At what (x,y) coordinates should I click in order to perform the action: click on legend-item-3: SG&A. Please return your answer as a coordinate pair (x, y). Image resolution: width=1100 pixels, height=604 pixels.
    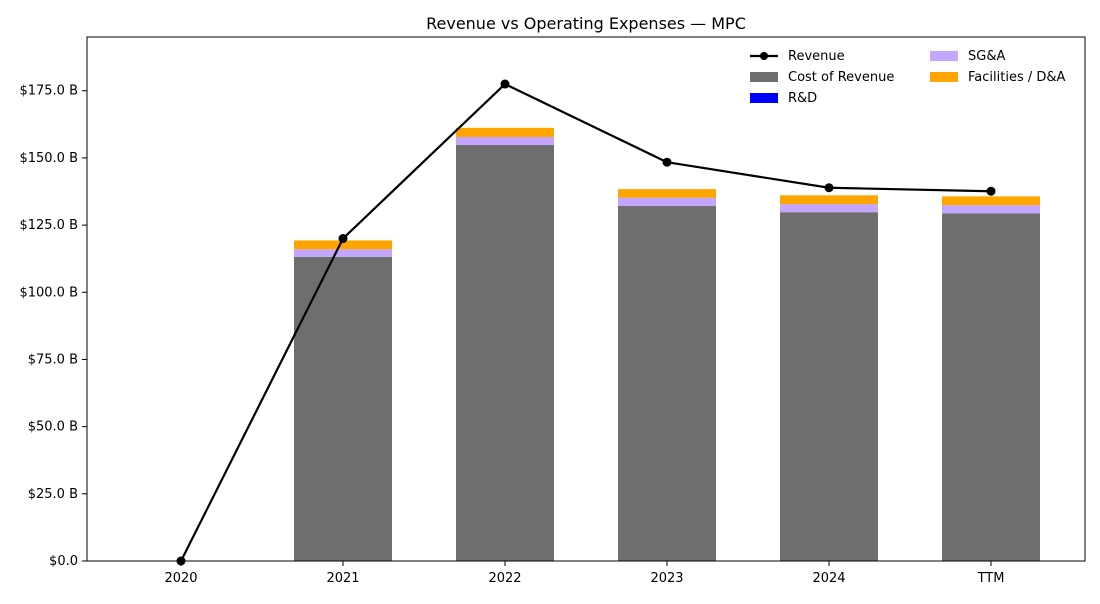
    Looking at the image, I should click on (967, 56).